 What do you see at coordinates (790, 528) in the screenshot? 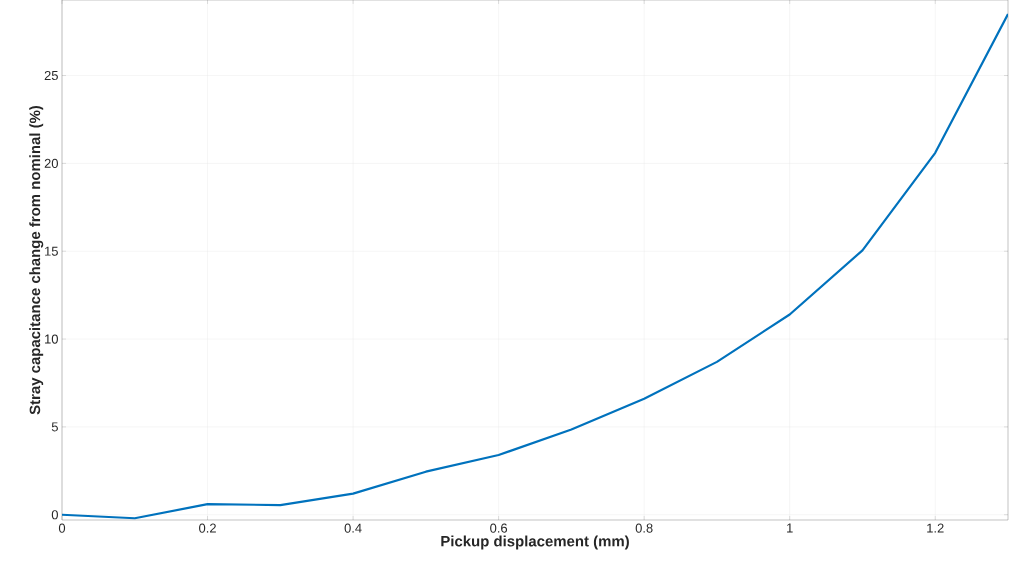
I see `x-tick-label: 1` at bounding box center [790, 528].